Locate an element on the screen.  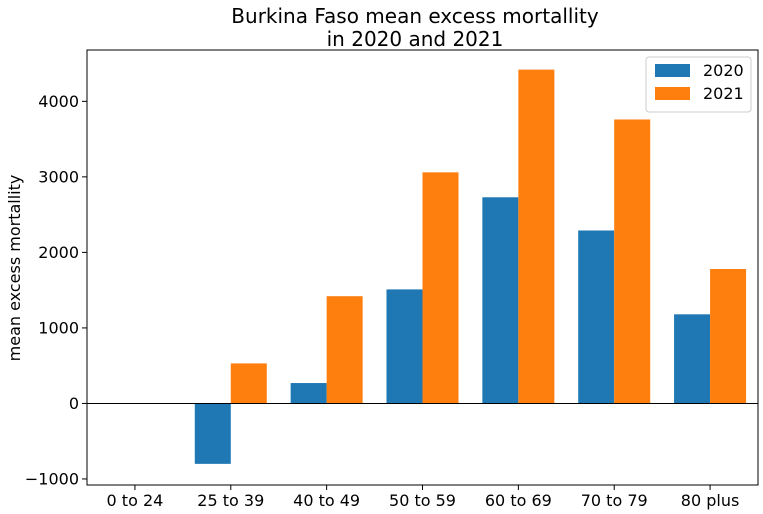
y-tick-label: 4000 is located at coordinates (58, 101).